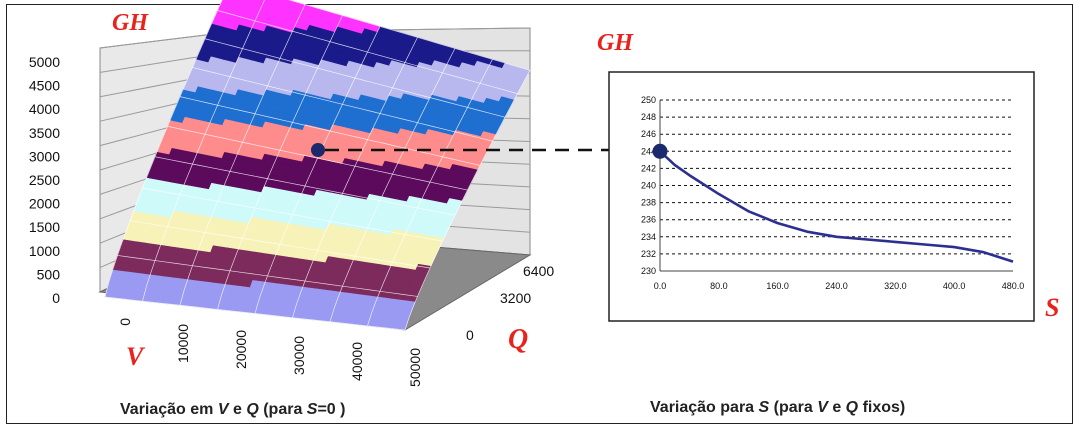 Image resolution: width=1081 pixels, height=428 pixels. Describe the element at coordinates (183, 343) in the screenshot. I see `v-tick-label: 10000` at that location.